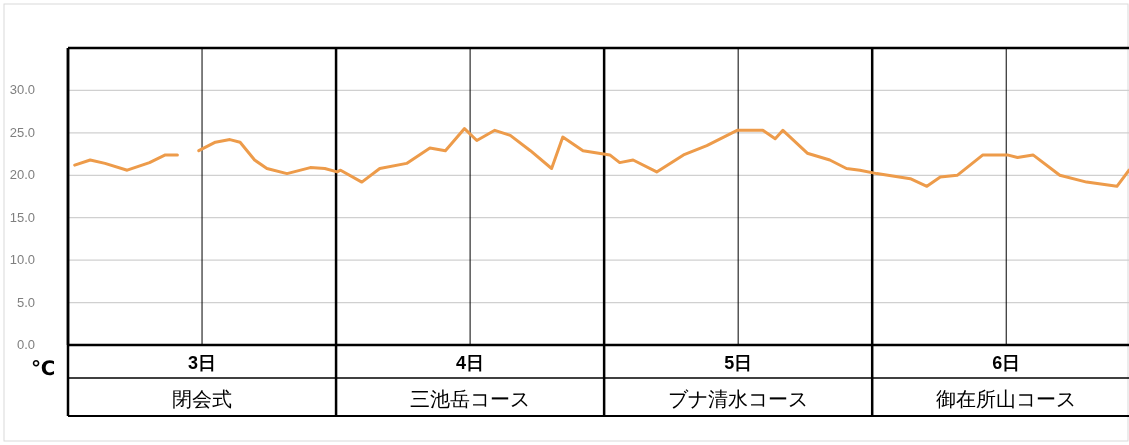 This screenshot has height=445, width=1129. Describe the element at coordinates (1006, 399) in the screenshot. I see `text: 御在所山コース` at that location.